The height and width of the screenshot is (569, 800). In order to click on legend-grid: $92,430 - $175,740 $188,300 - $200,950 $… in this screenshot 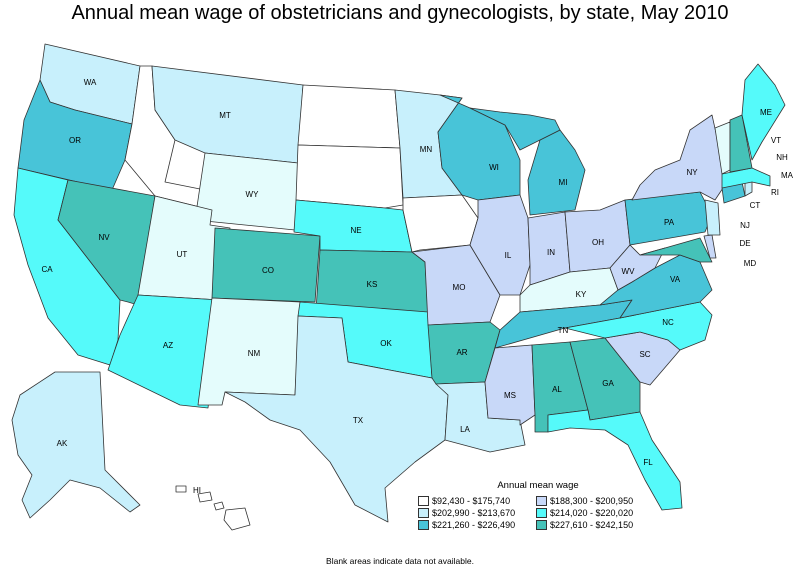, I will do `click(538, 513)`.